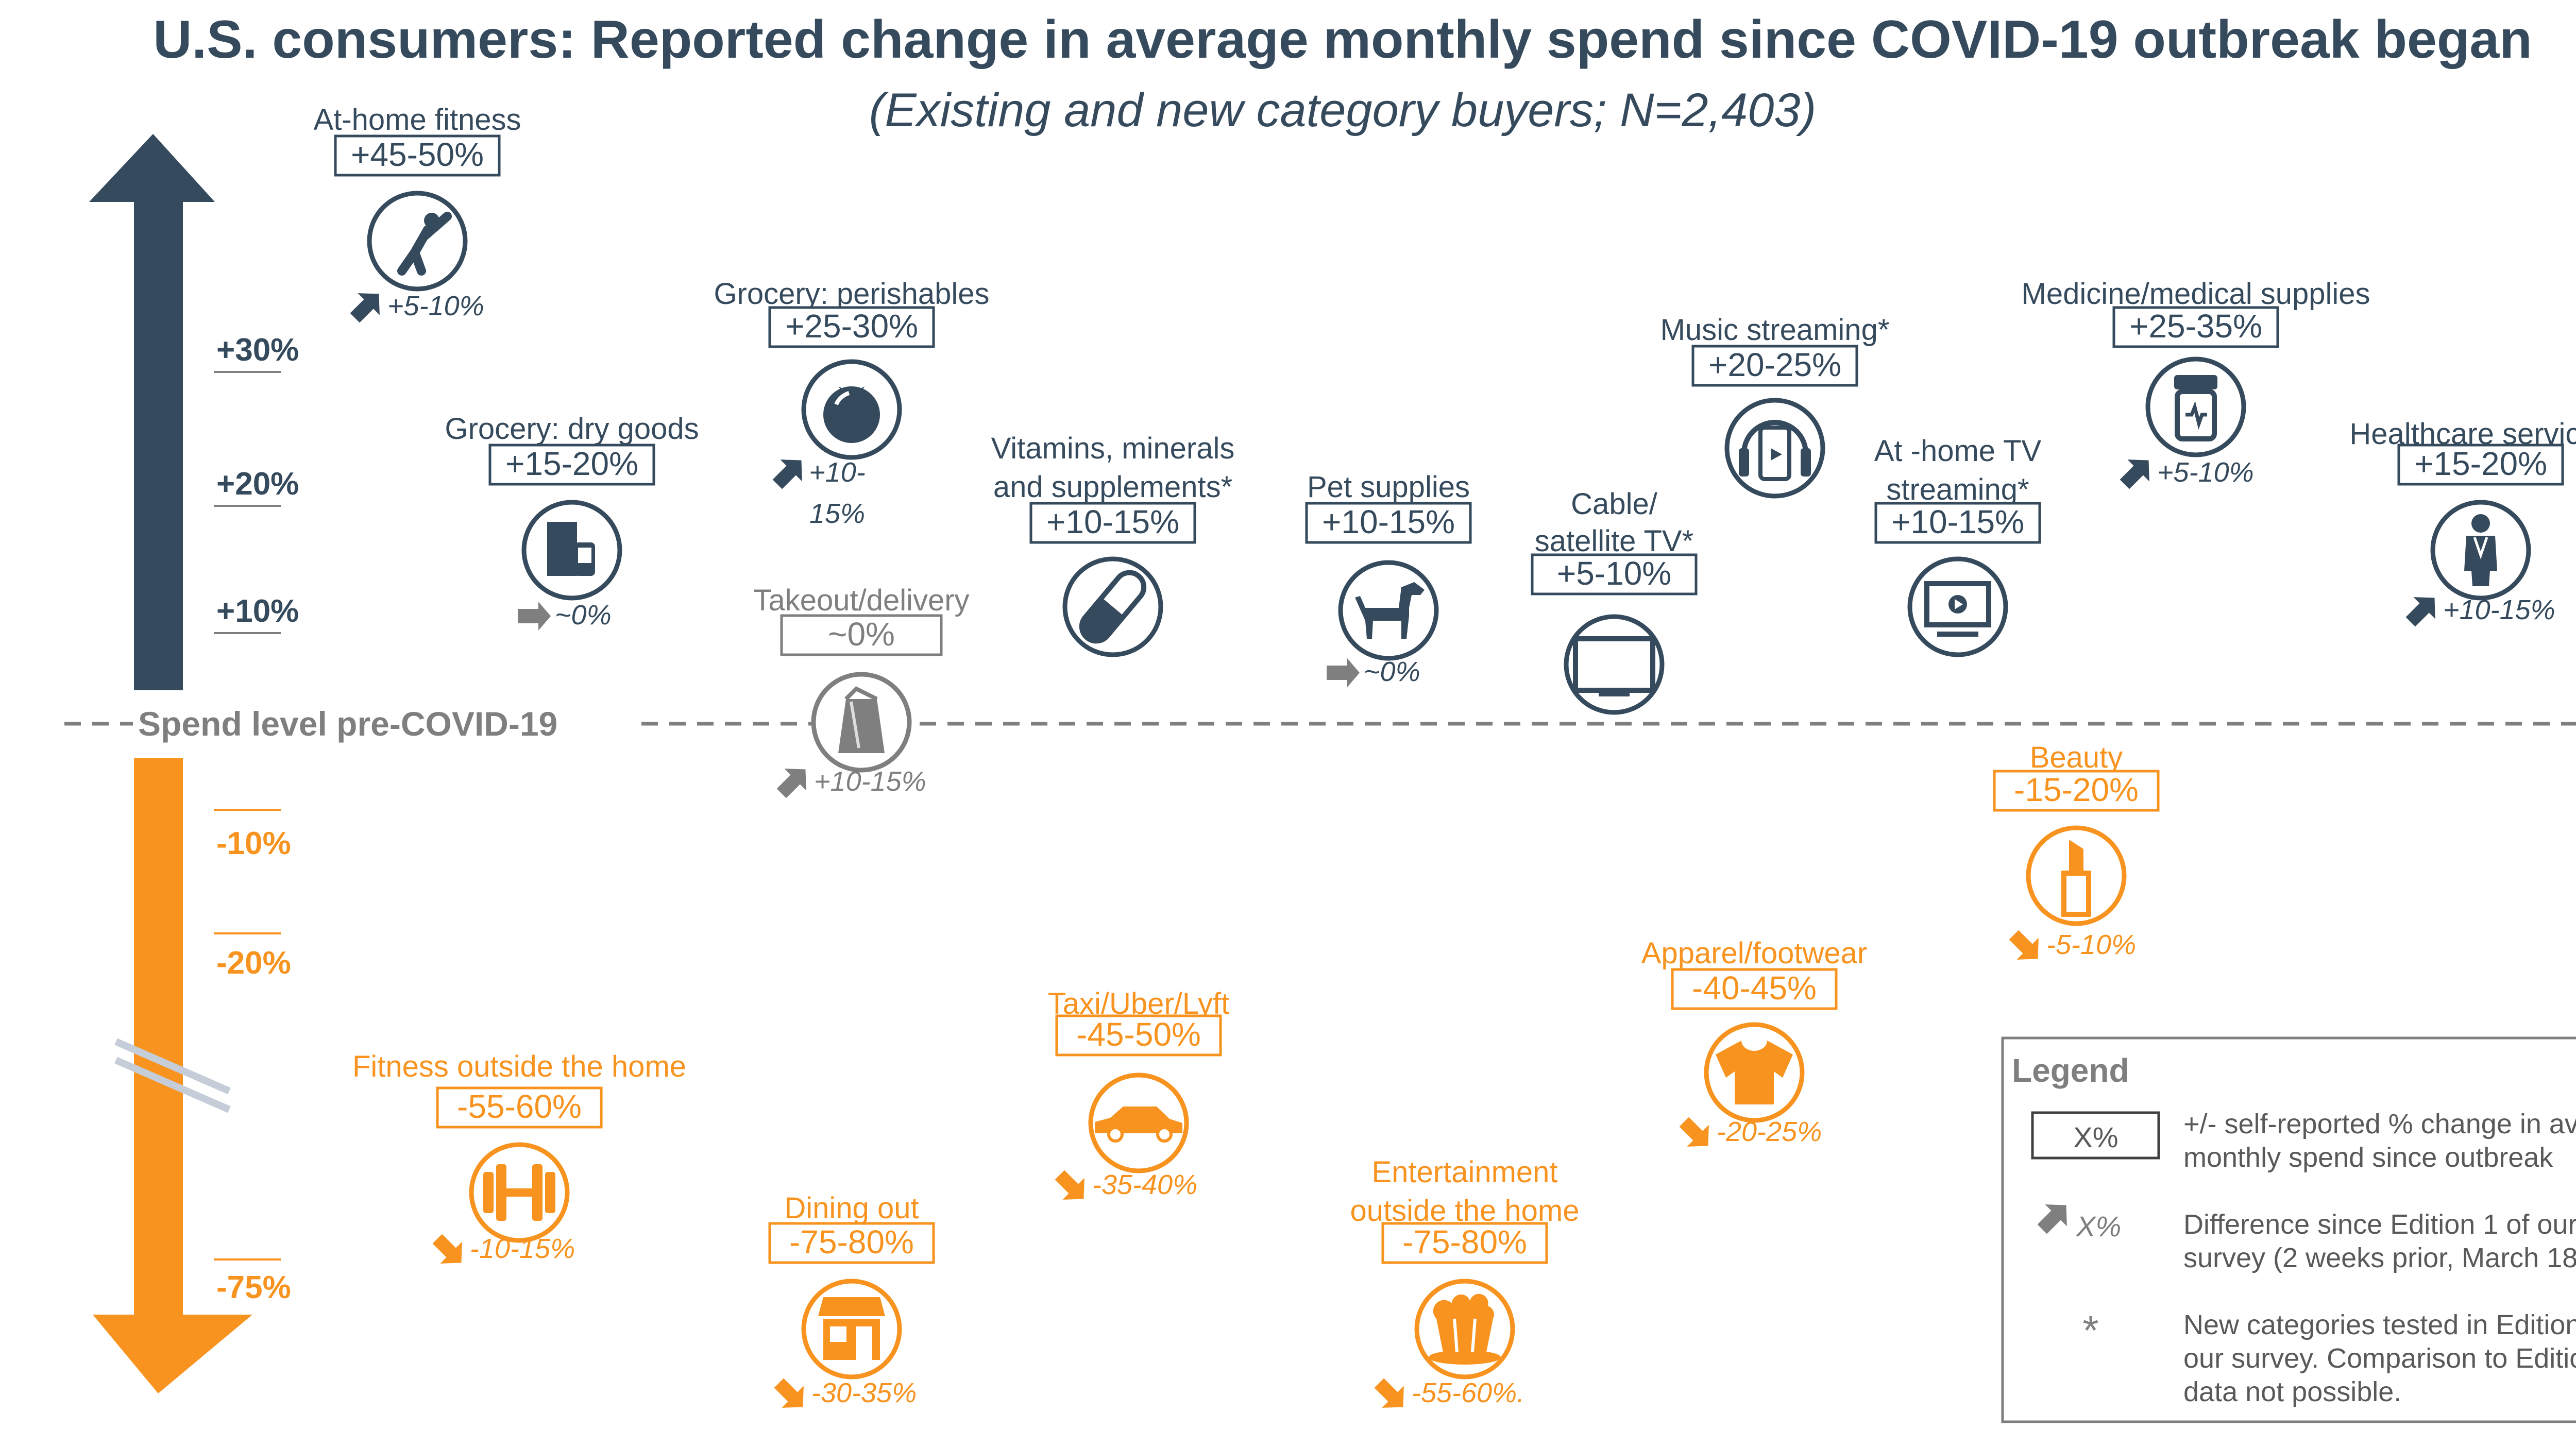 The width and height of the screenshot is (2576, 1430). I want to click on legend-text: +/- self-reported % change in avg., so click(2379, 1124).